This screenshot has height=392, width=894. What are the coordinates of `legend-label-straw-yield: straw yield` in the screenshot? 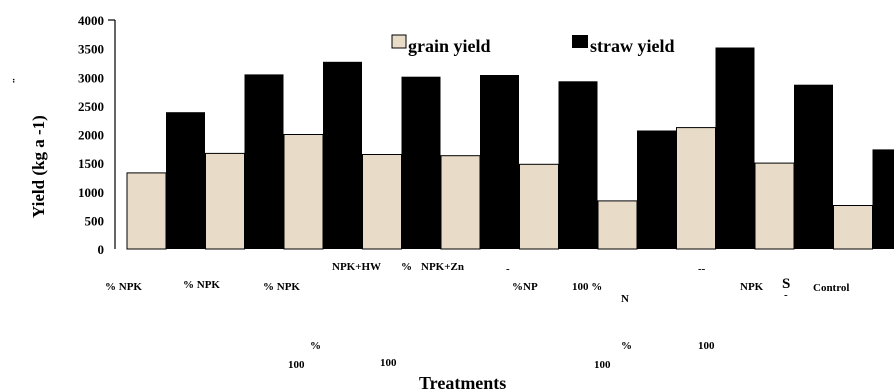 It's located at (632, 46).